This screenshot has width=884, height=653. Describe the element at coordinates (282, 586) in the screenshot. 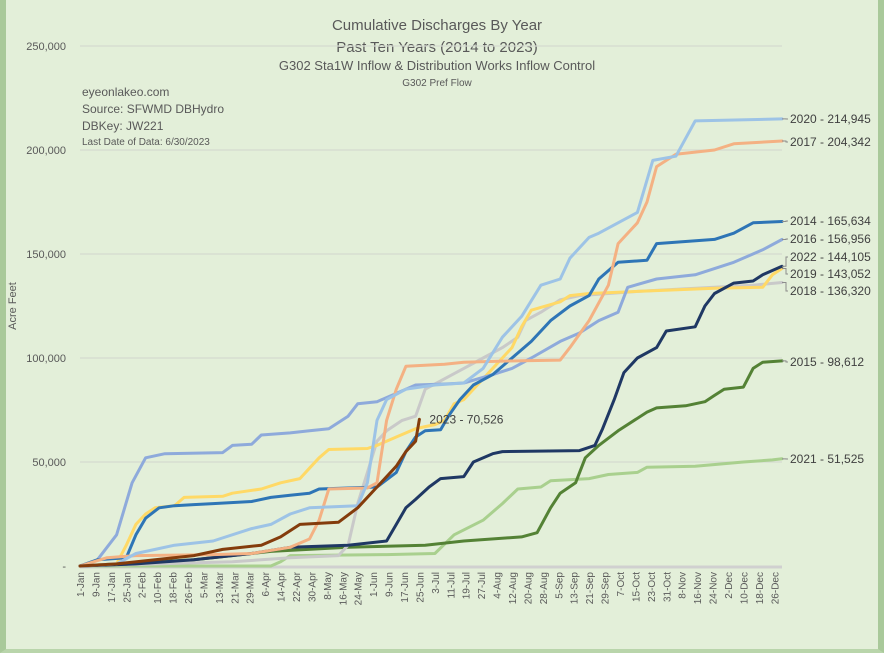

I see `x-tick-label: 14-Apr` at that location.